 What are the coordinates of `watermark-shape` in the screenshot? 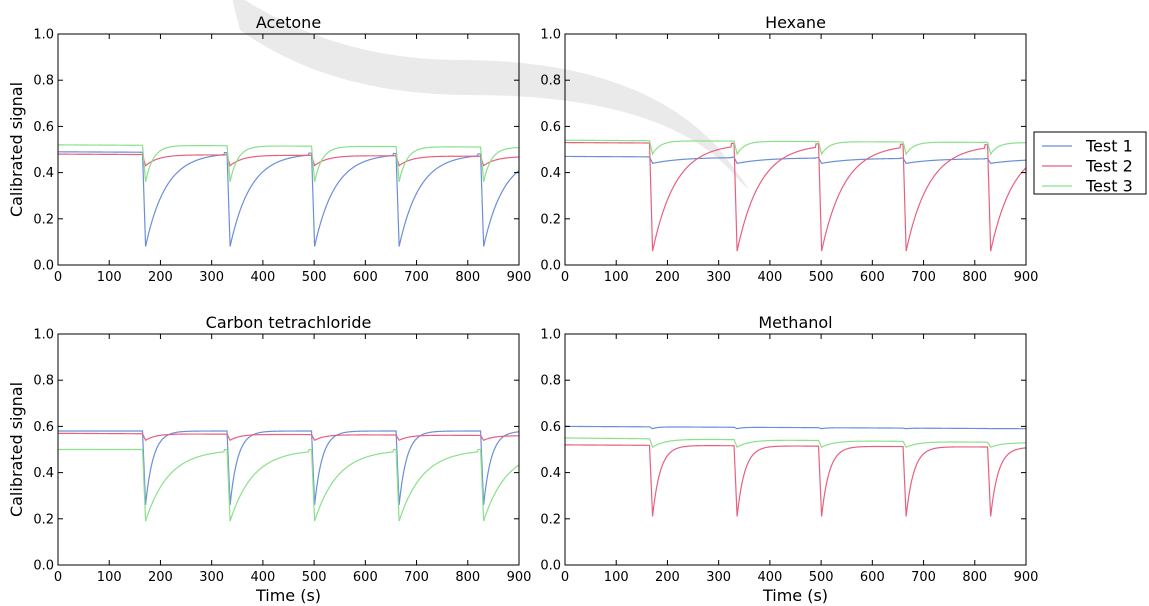 It's located at (490, 94).